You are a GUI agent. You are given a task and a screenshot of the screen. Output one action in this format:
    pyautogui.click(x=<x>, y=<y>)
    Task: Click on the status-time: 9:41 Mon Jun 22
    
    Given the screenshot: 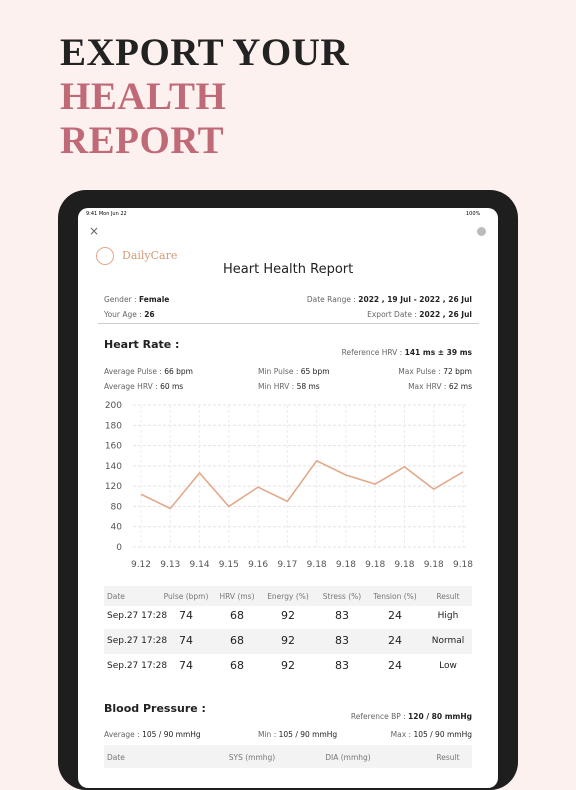 What is the action you would take?
    pyautogui.click(x=106, y=214)
    